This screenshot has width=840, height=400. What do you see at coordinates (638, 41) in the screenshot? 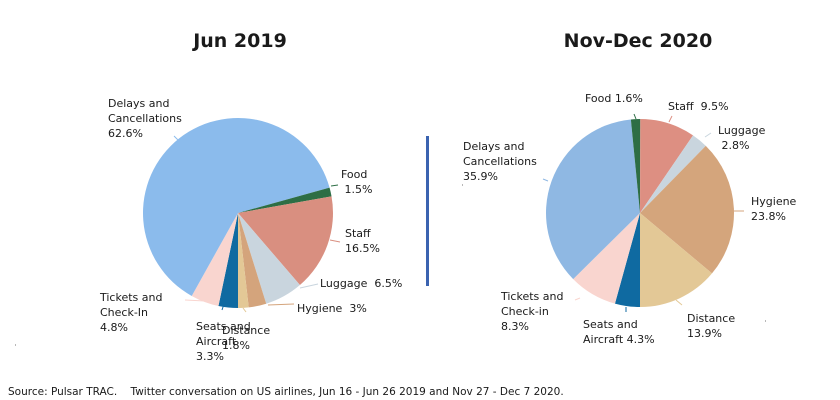
I see `chart-title-nov-dec-2020: Nov-Dec 2020` at bounding box center [638, 41].